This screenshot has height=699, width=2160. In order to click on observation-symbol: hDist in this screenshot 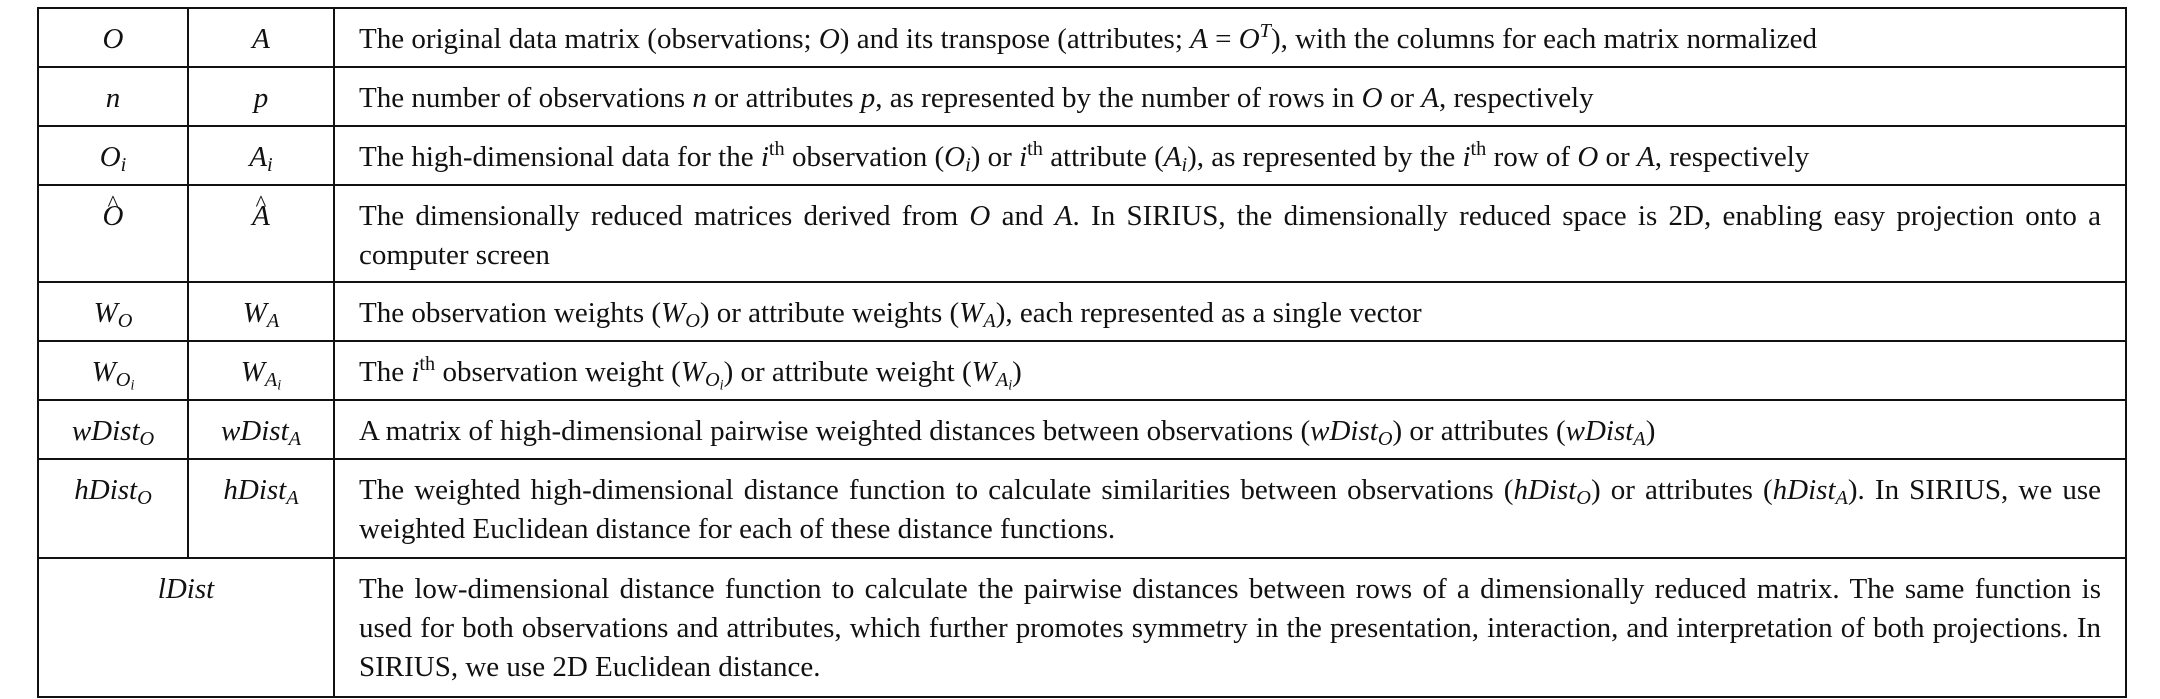, I will do `click(106, 490)`.